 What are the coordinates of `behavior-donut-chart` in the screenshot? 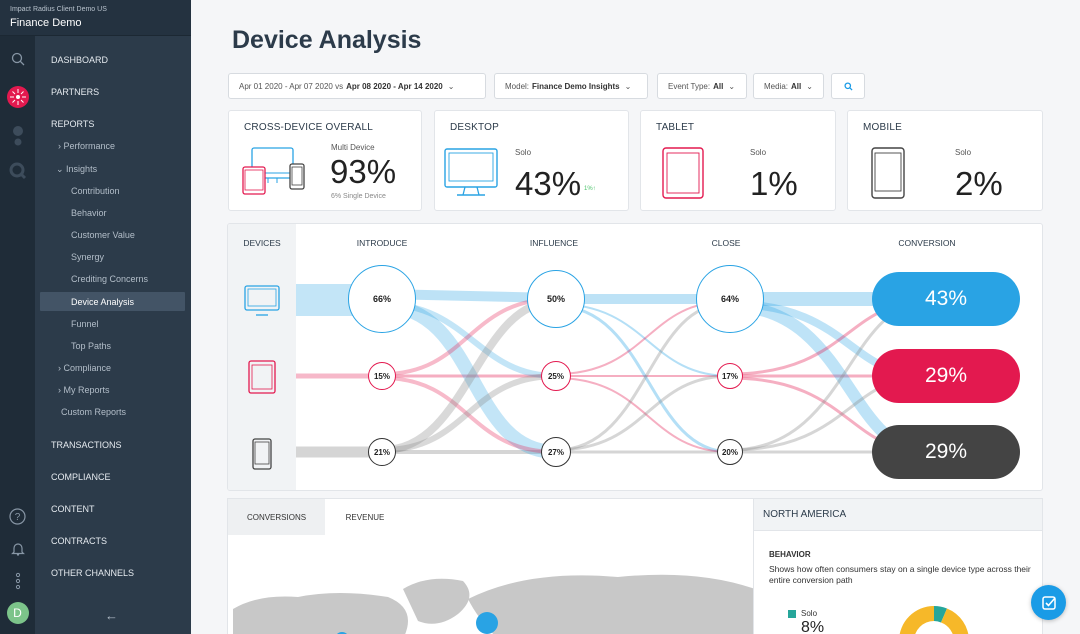 It's located at (934, 620).